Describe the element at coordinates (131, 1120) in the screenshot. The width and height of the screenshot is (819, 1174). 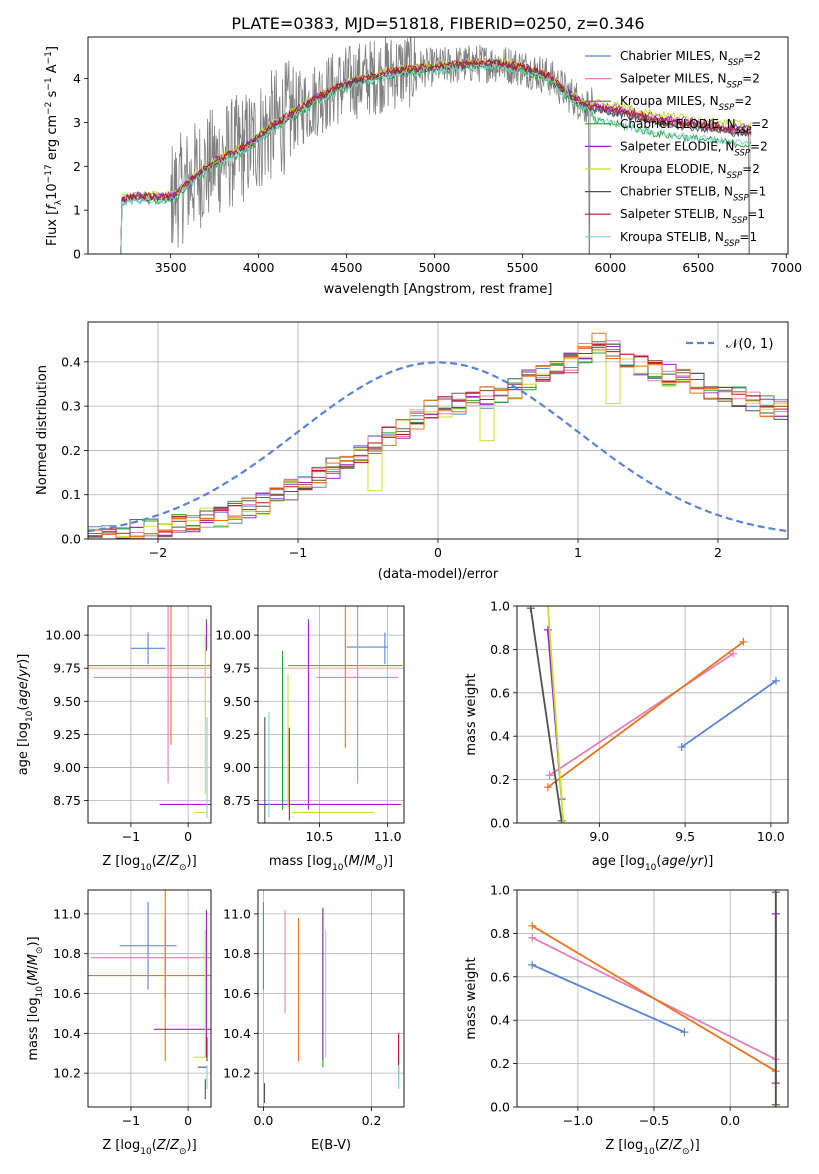
I see `x-tick-label: −1` at that location.